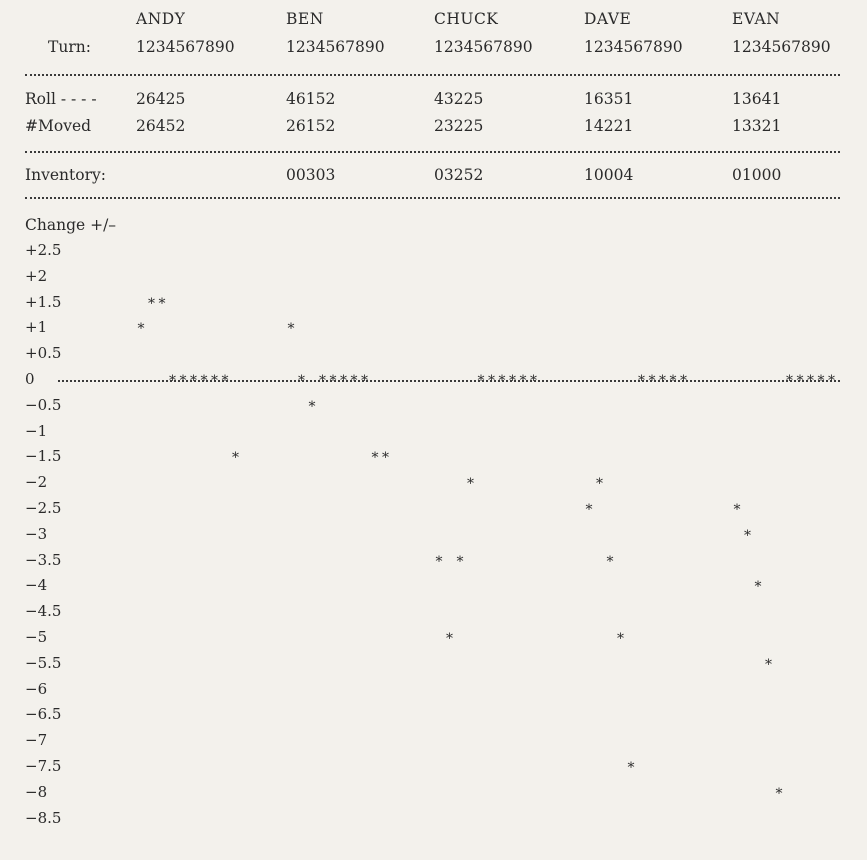 The height and width of the screenshot is (860, 867). I want to click on y-tick-label: −8, so click(36, 791).